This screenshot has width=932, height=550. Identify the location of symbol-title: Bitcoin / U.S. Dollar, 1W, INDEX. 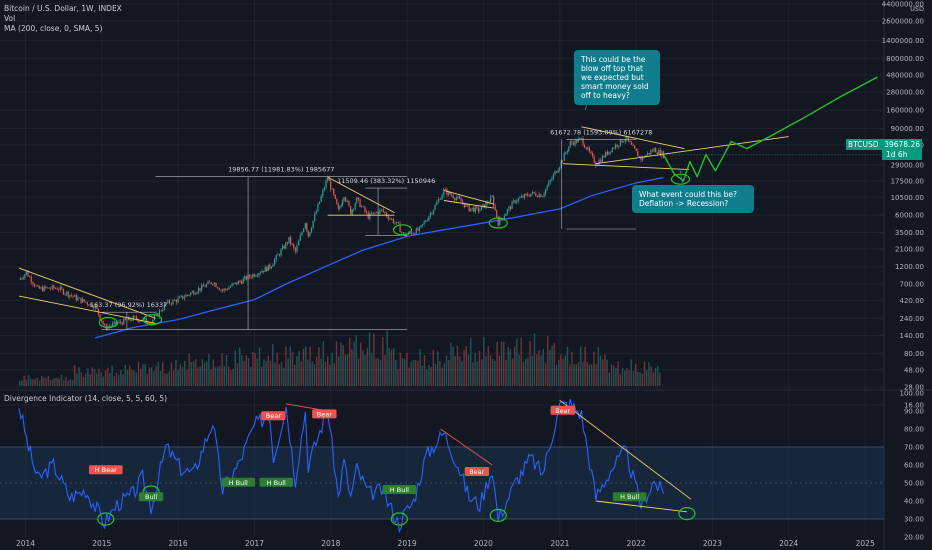
(63, 8).